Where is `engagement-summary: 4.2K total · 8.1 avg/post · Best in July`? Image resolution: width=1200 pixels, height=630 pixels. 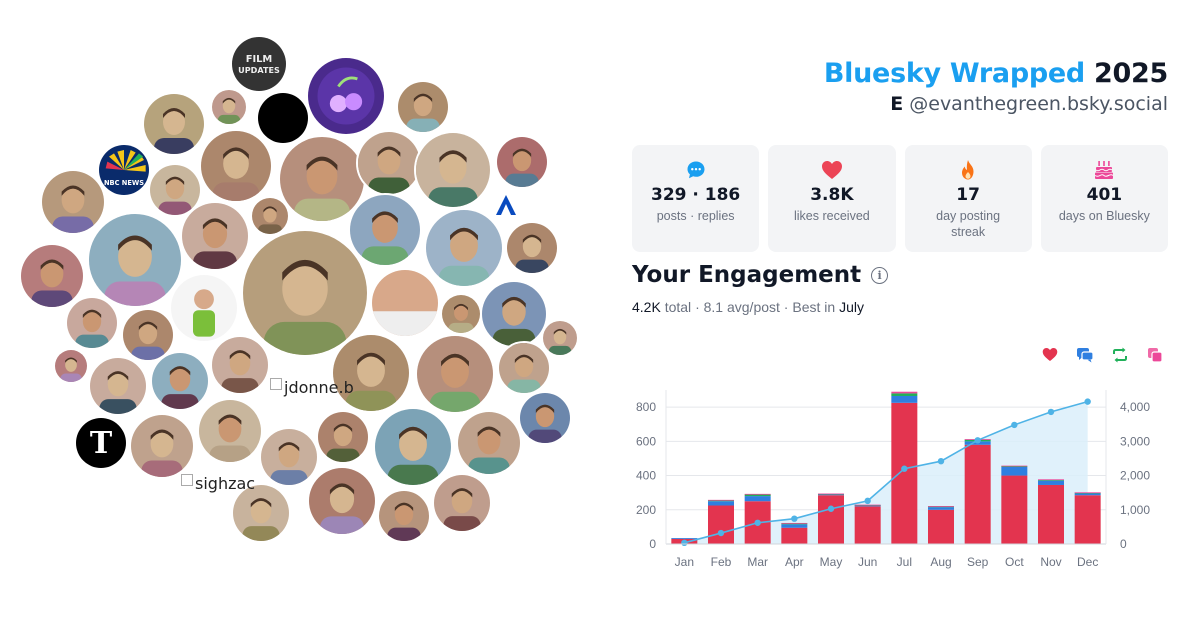 engagement-summary: 4.2K total · 8.1 avg/post · Best in July is located at coordinates (748, 307).